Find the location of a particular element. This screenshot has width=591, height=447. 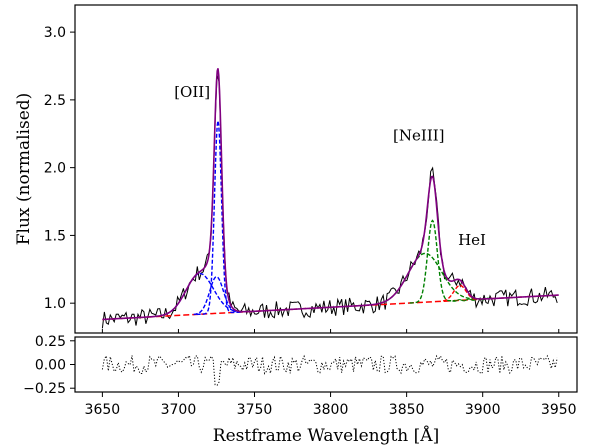

residual-ytick-label: 0.25 is located at coordinates (50, 342).